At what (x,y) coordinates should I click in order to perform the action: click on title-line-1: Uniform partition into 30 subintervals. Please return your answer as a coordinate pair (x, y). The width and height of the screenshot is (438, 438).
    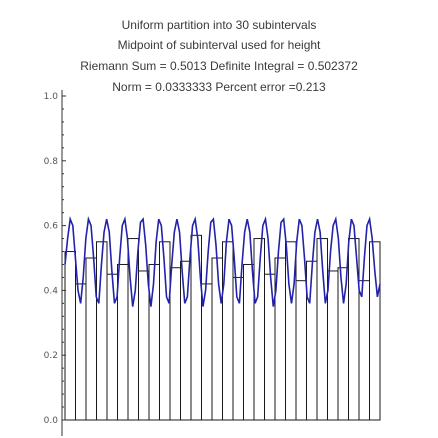
    Looking at the image, I should click on (219, 25).